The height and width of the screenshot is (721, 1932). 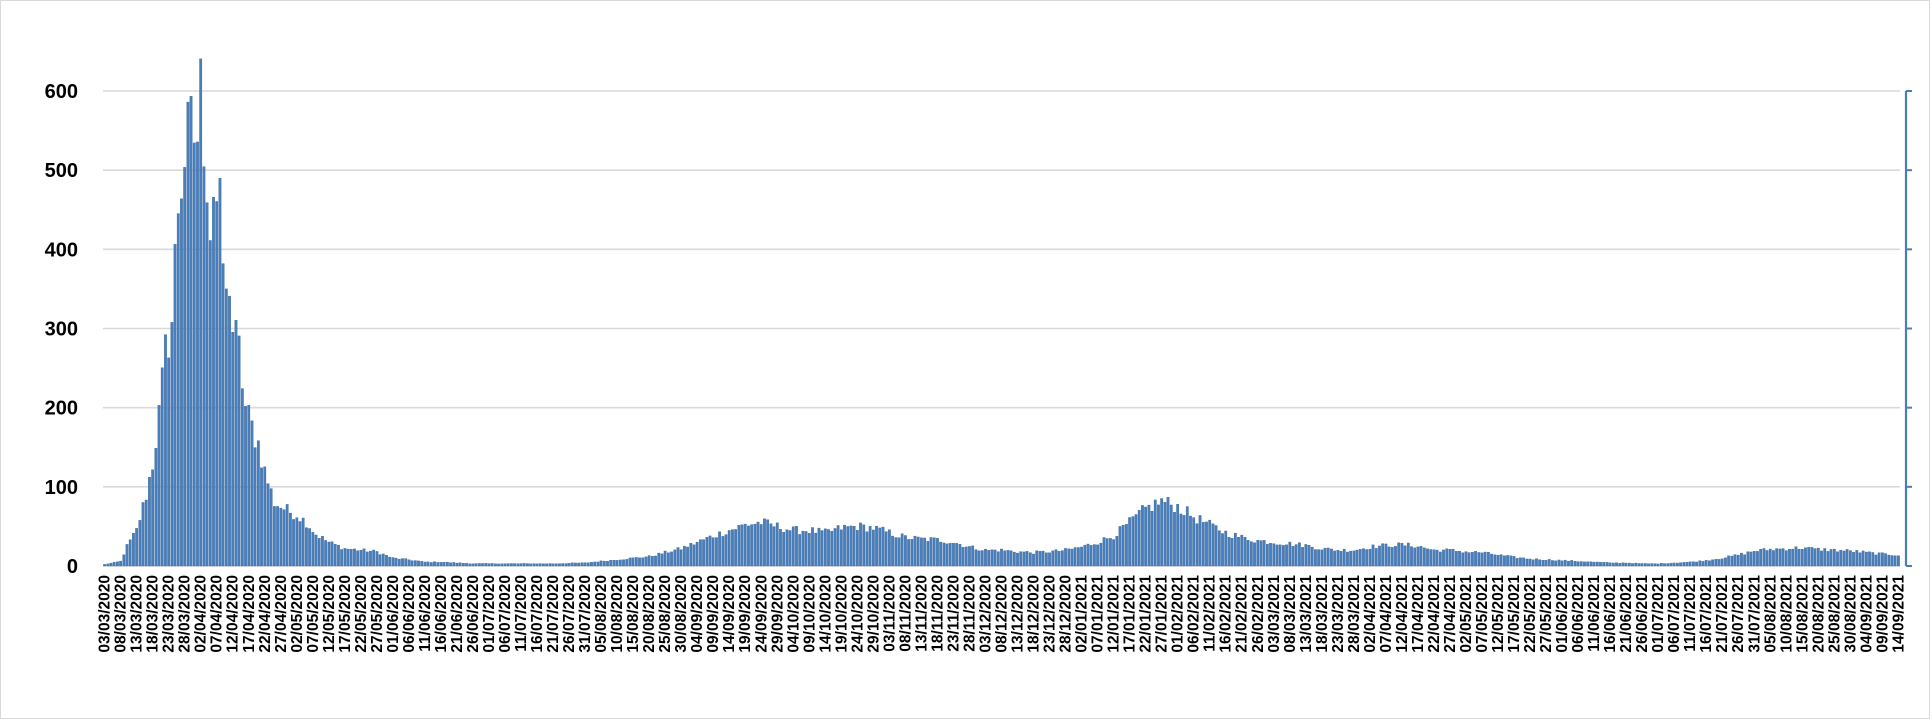 What do you see at coordinates (217, 614) in the screenshot?
I see `x-tick-label: 07/04/2020` at bounding box center [217, 614].